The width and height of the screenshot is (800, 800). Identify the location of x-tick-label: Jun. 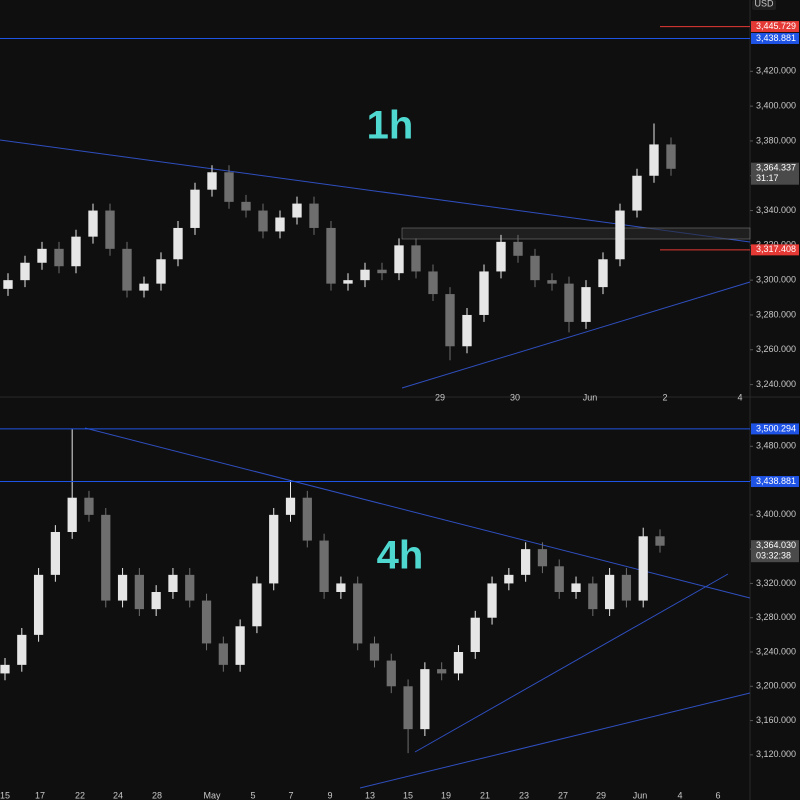
(640, 795).